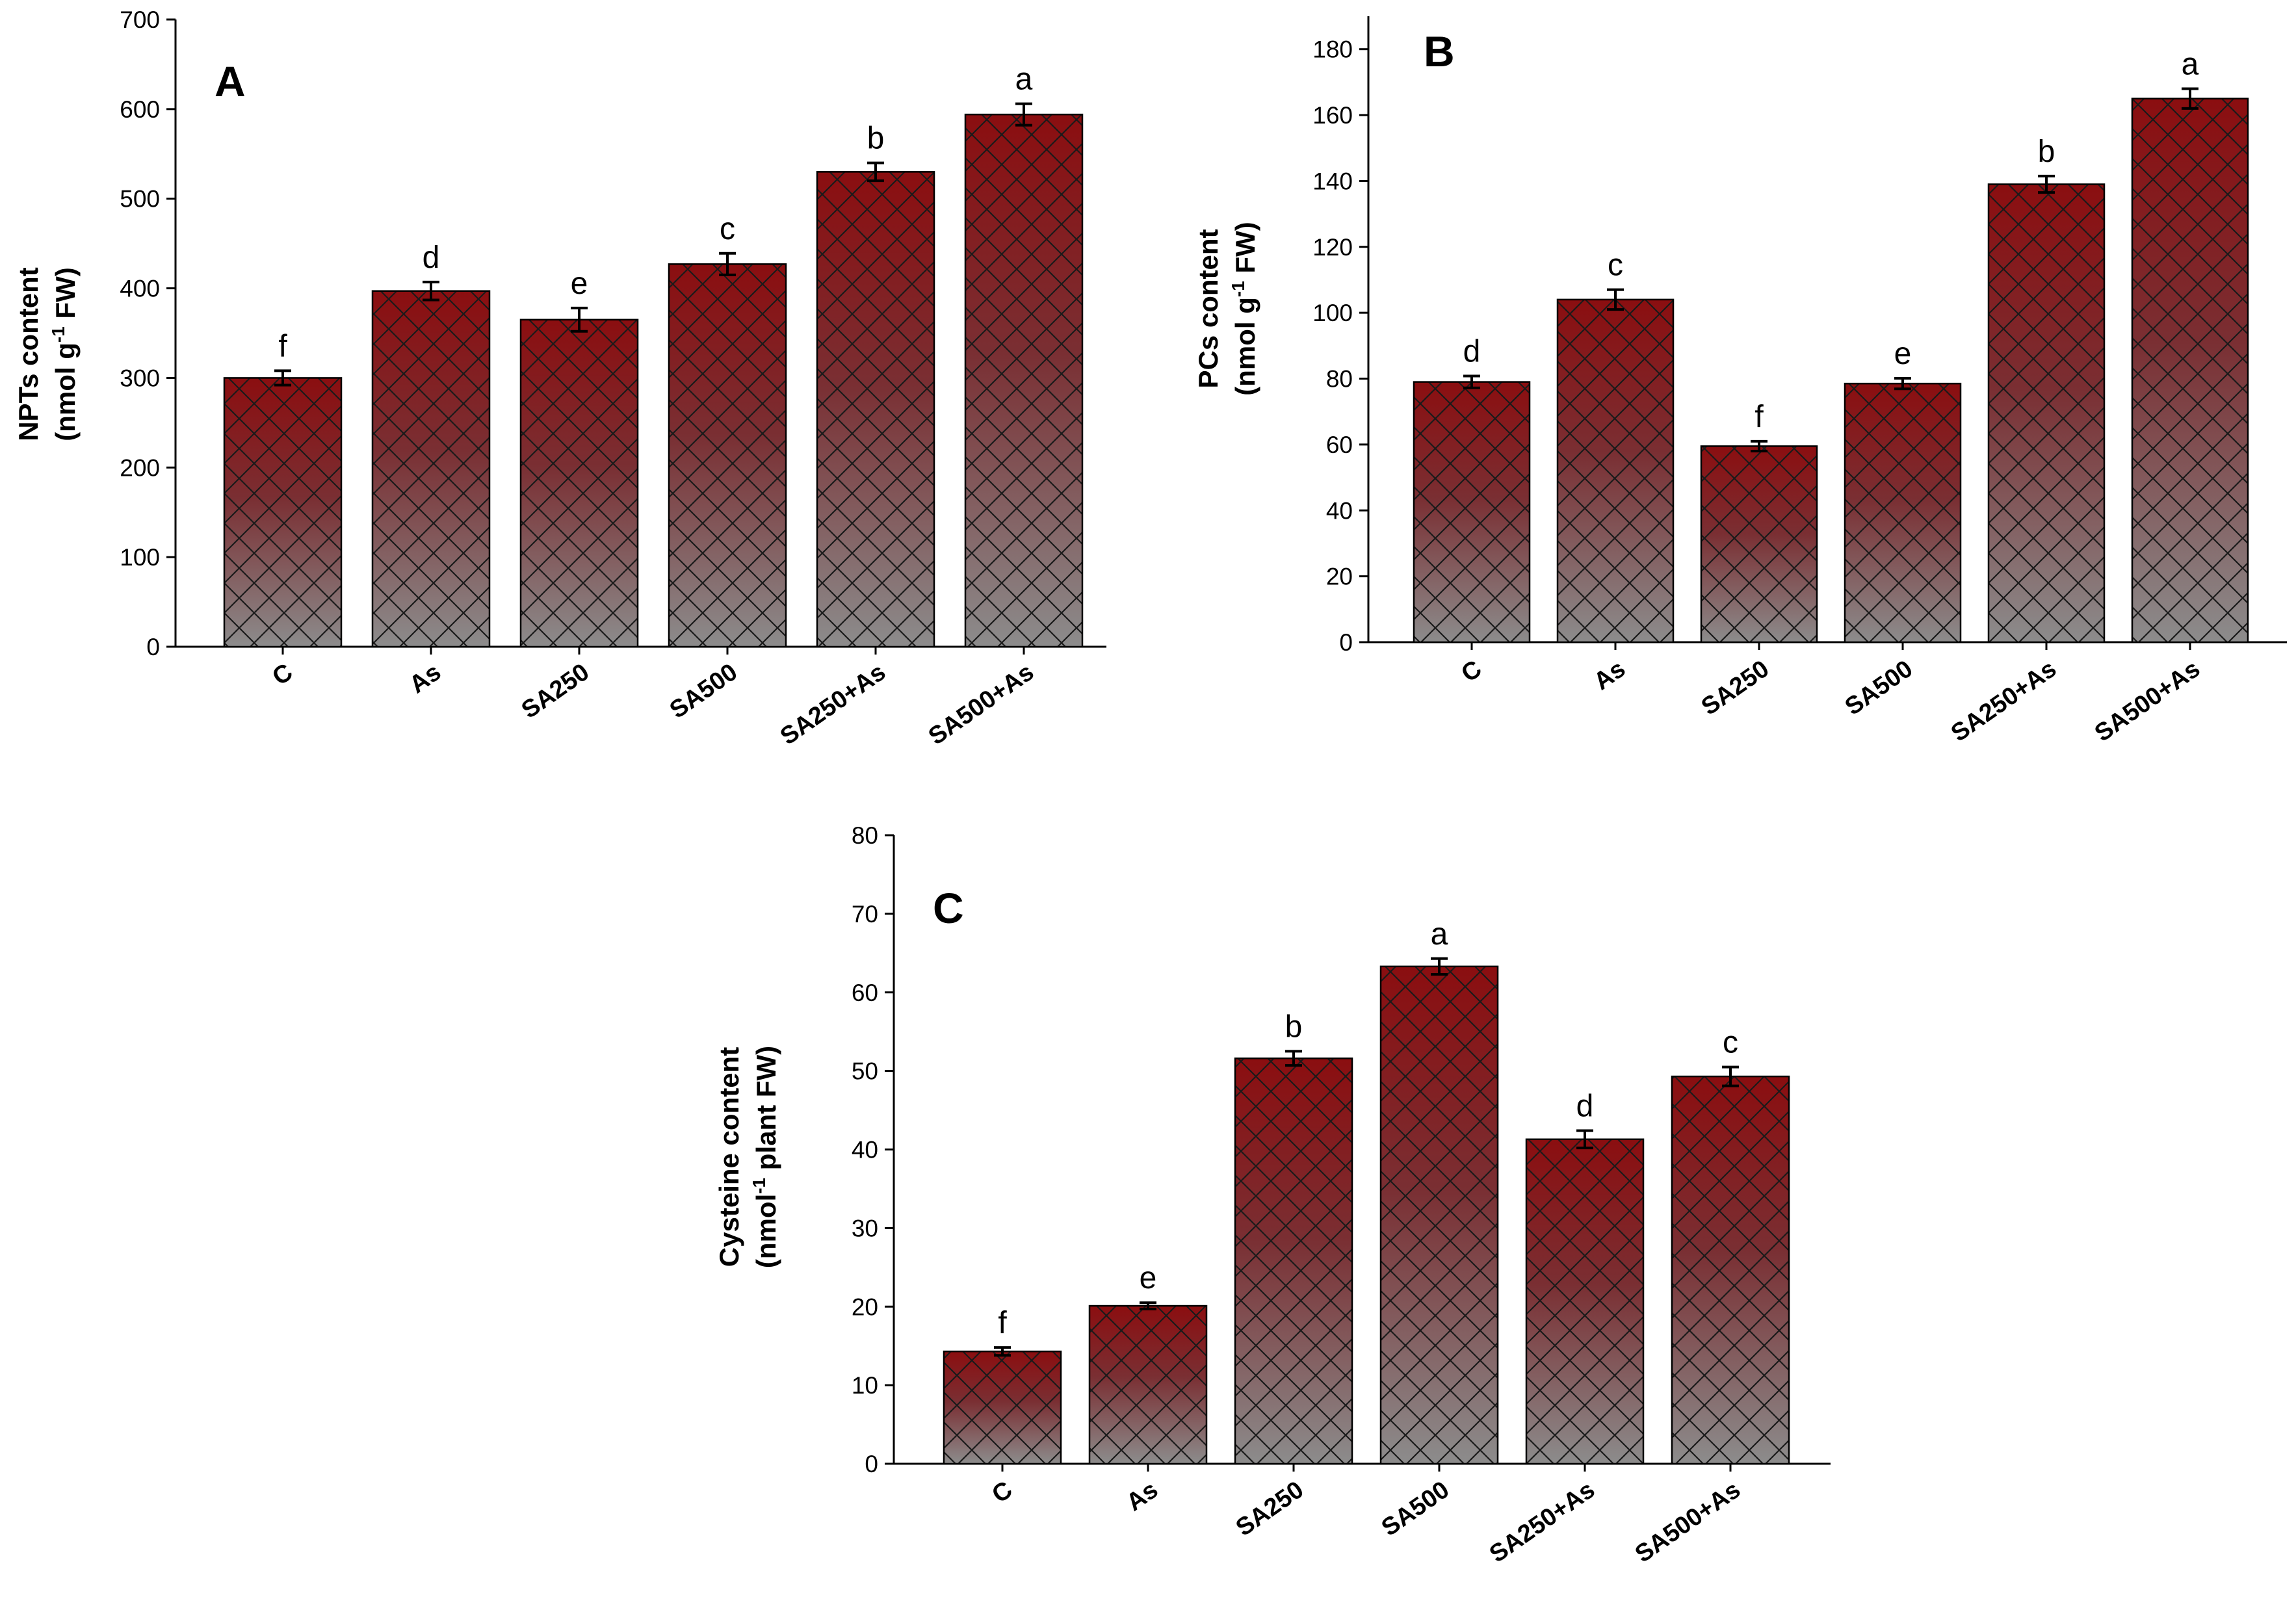 The image size is (2296, 1597). What do you see at coordinates (2003, 701) in the screenshot?
I see `panel-b-category-label: SA250+As` at bounding box center [2003, 701].